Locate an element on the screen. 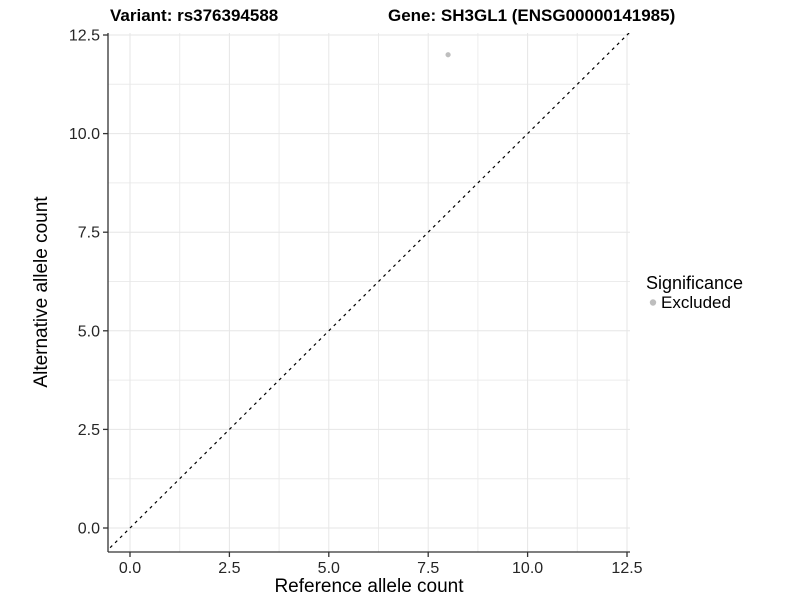 The image size is (800, 600). data-points is located at coordinates (448, 55).